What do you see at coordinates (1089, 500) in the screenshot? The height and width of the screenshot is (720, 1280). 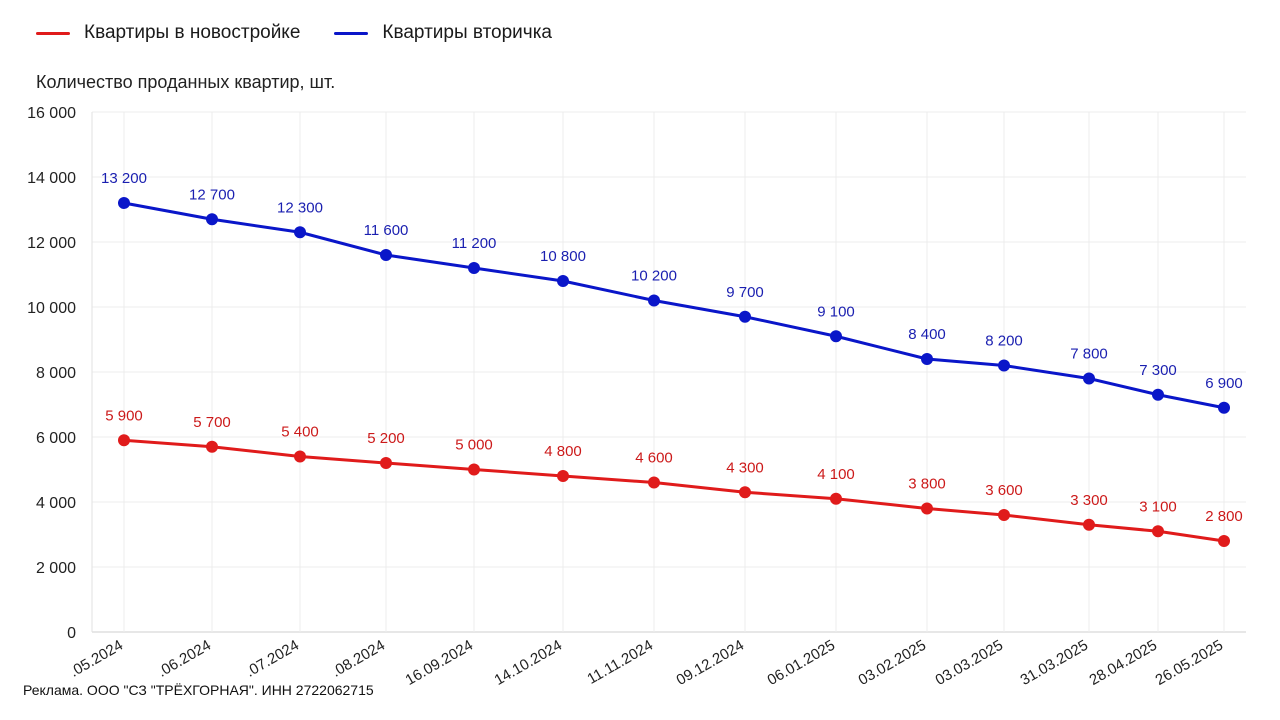 I see `data-label: 3 300` at bounding box center [1089, 500].